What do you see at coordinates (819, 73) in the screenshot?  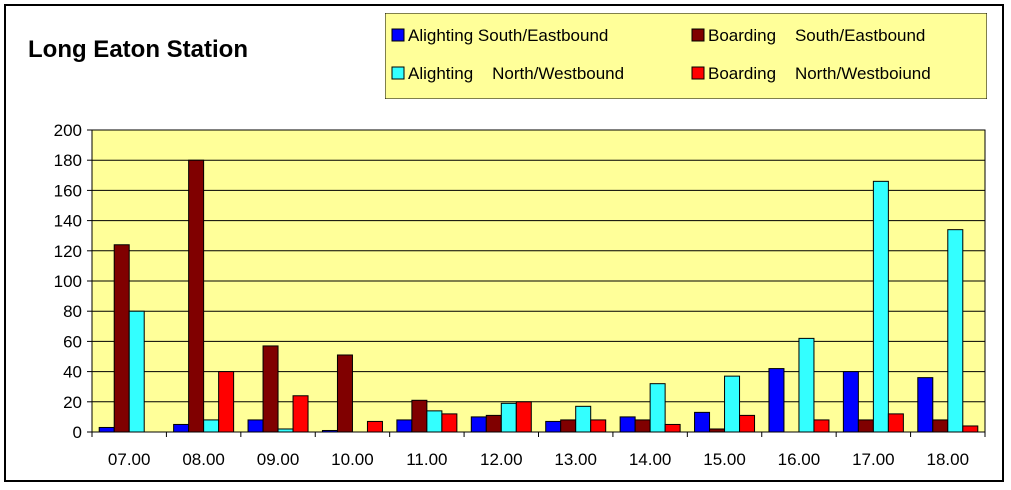 I see `legend-label: Boarding North/Westboiund` at bounding box center [819, 73].